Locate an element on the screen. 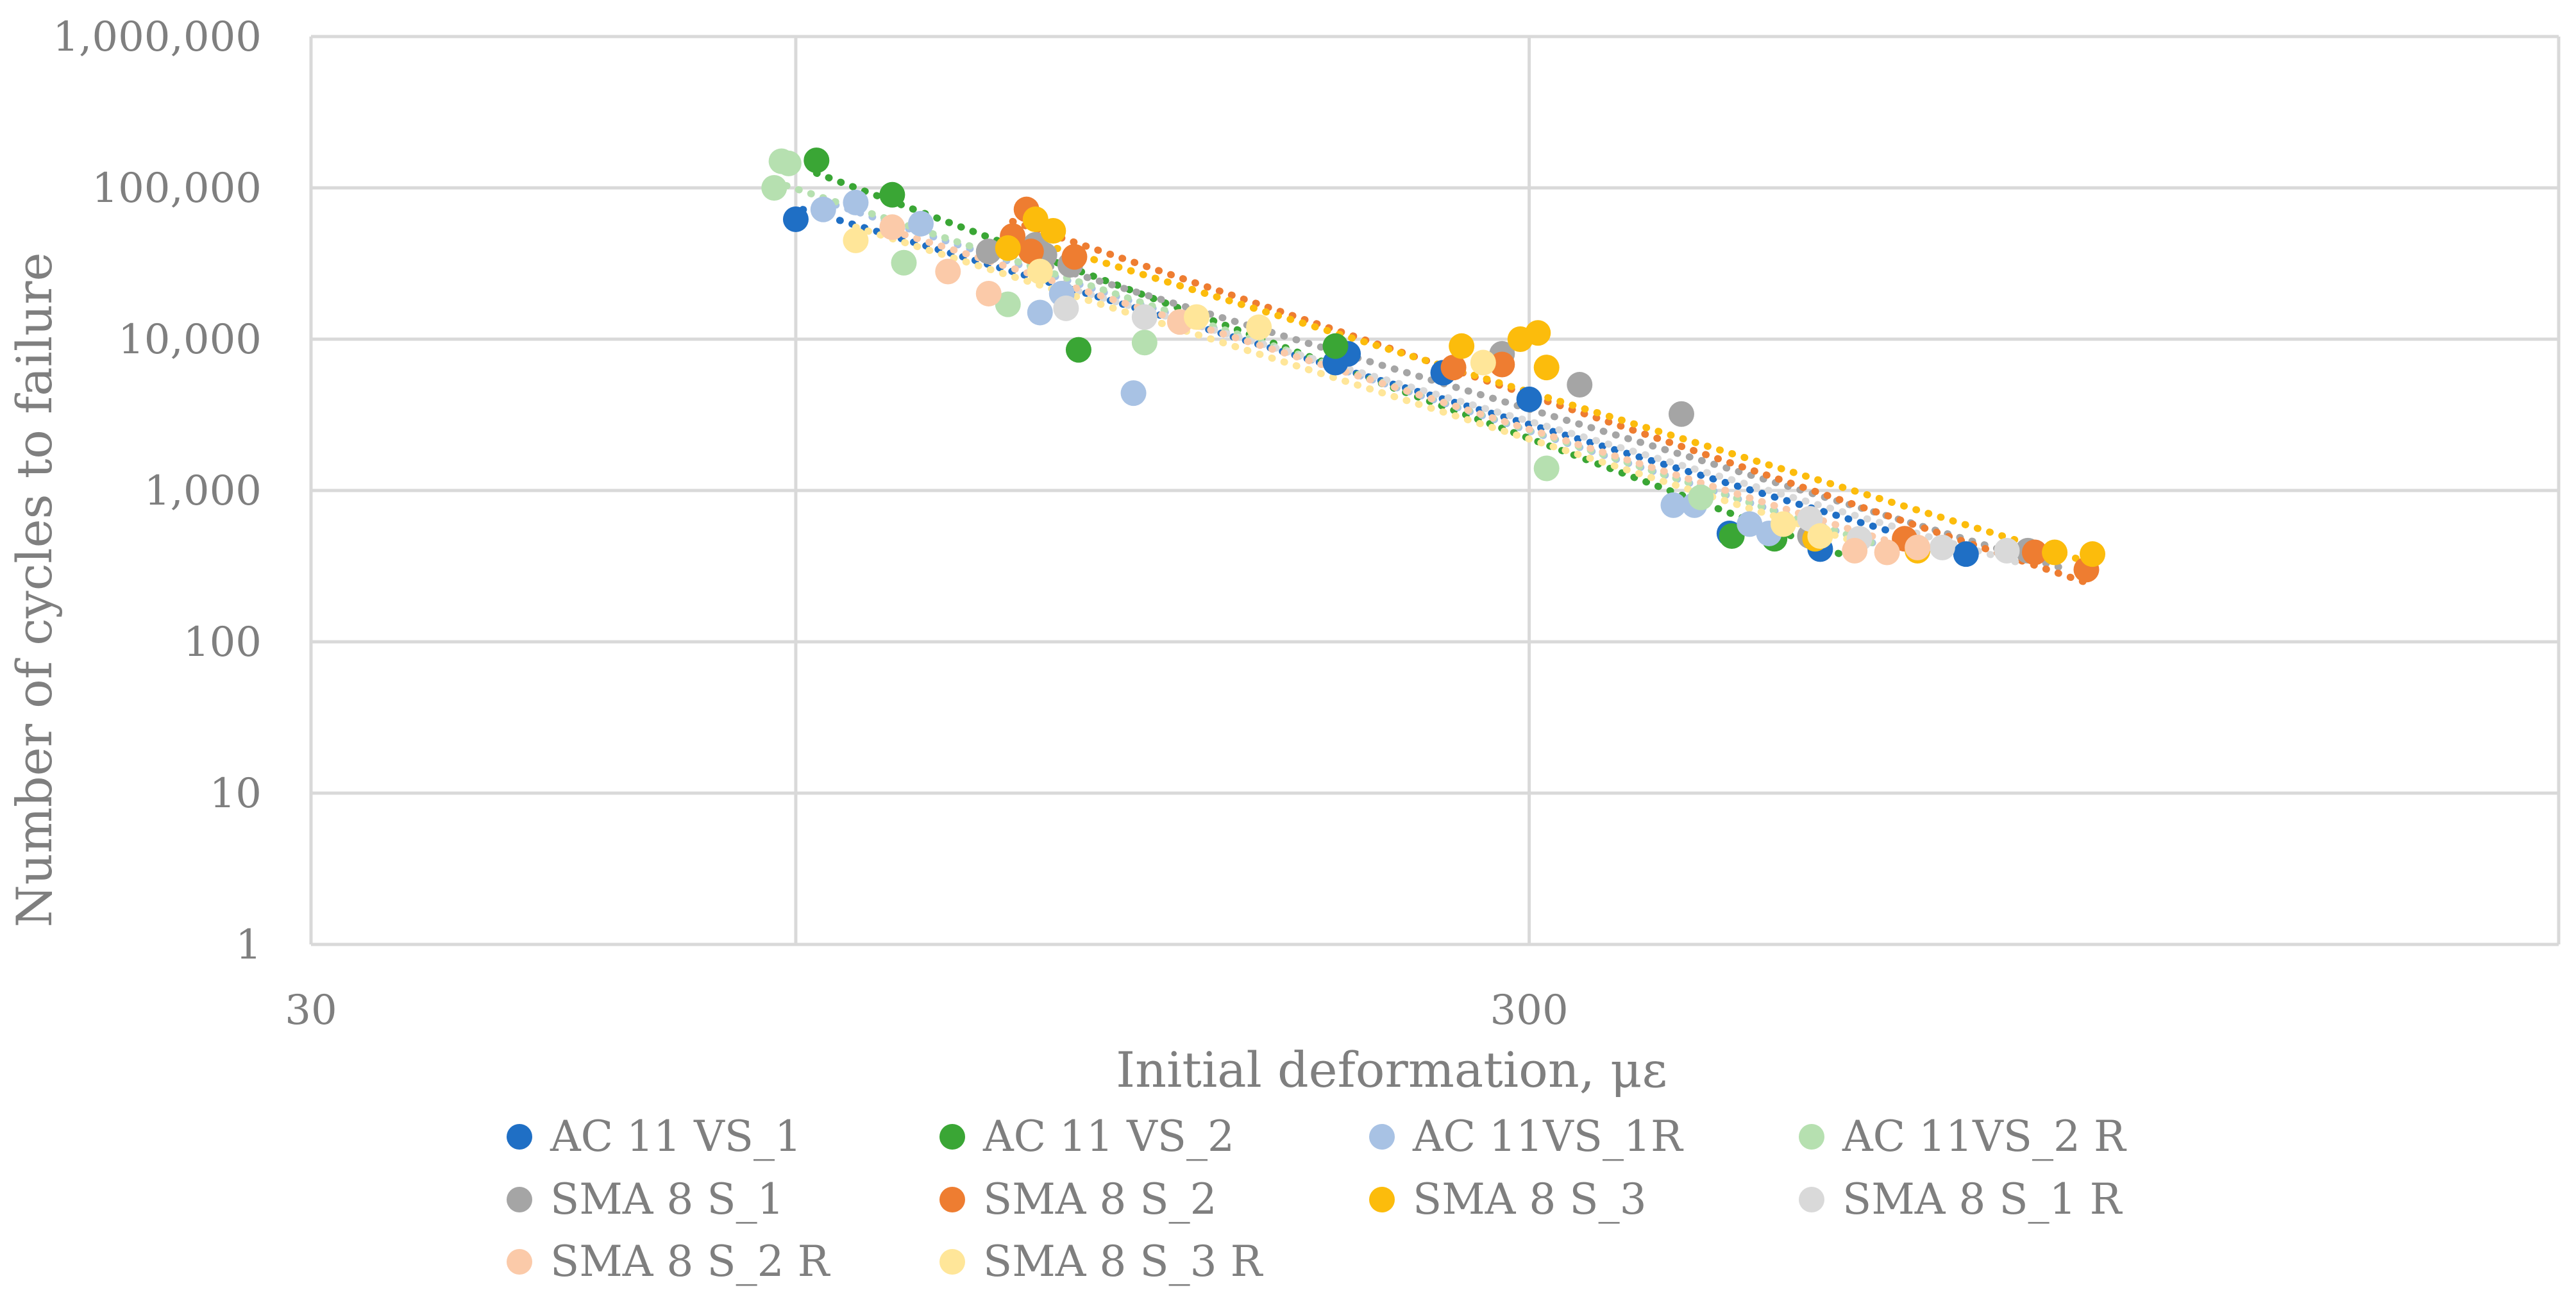 This screenshot has height=1299, width=2576. y-tick-label: 100 is located at coordinates (222, 642).